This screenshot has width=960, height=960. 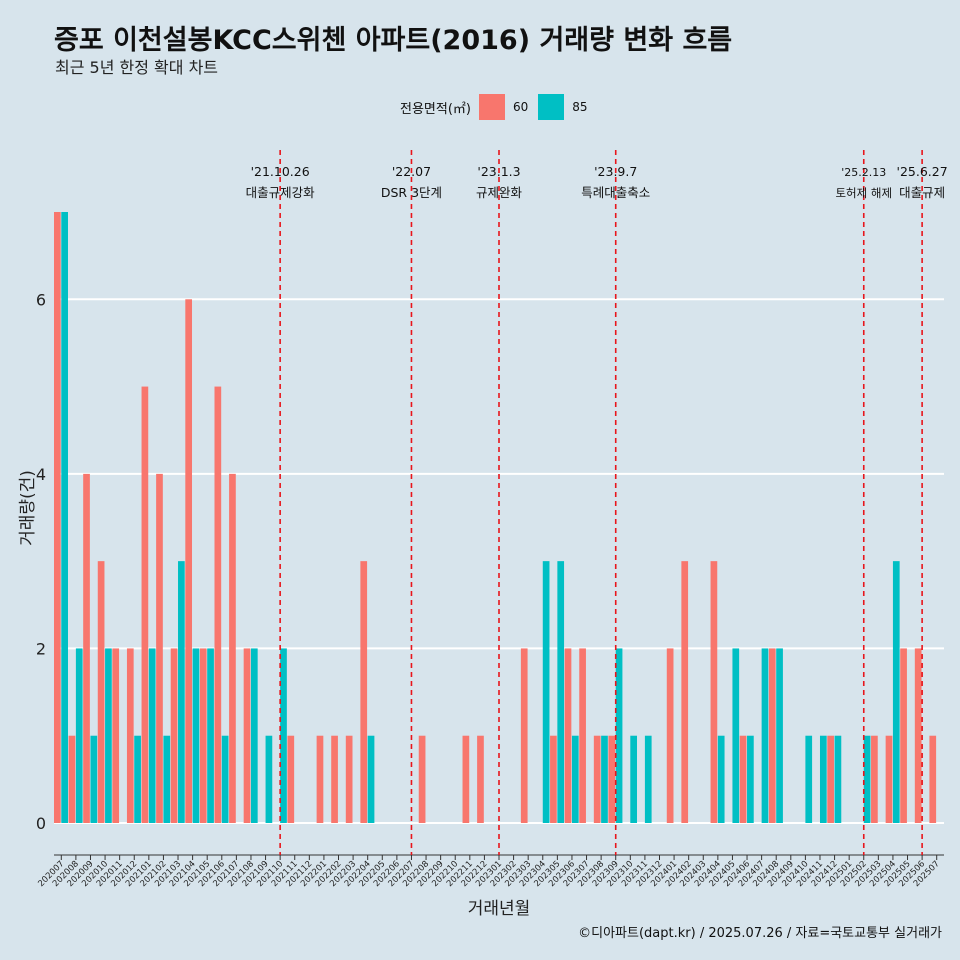 I want to click on y-tick-label: 0, so click(x=41, y=823).